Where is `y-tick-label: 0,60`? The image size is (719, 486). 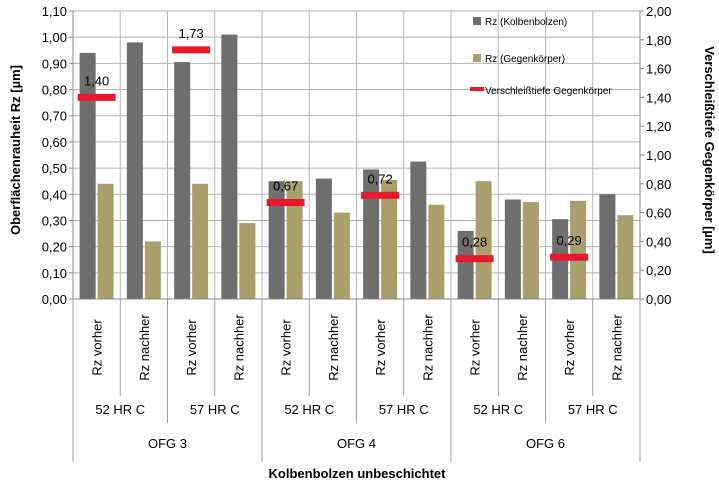 y-tick-label: 0,60 is located at coordinates (54, 142).